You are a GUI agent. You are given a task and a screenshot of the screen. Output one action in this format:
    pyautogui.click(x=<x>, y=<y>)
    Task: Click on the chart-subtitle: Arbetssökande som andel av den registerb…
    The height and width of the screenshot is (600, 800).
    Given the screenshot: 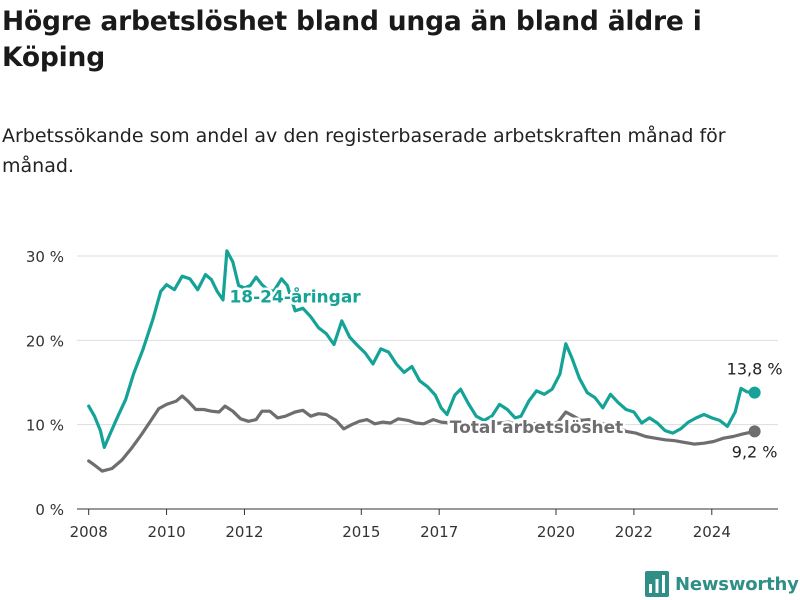 What is the action you would take?
    pyautogui.click(x=364, y=151)
    